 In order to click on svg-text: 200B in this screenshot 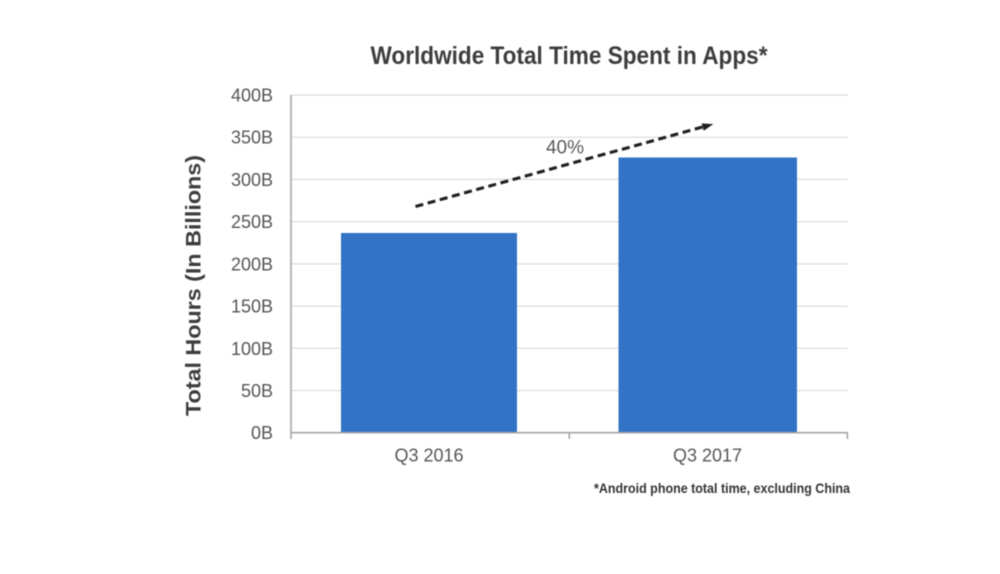, I will do `click(252, 264)`.